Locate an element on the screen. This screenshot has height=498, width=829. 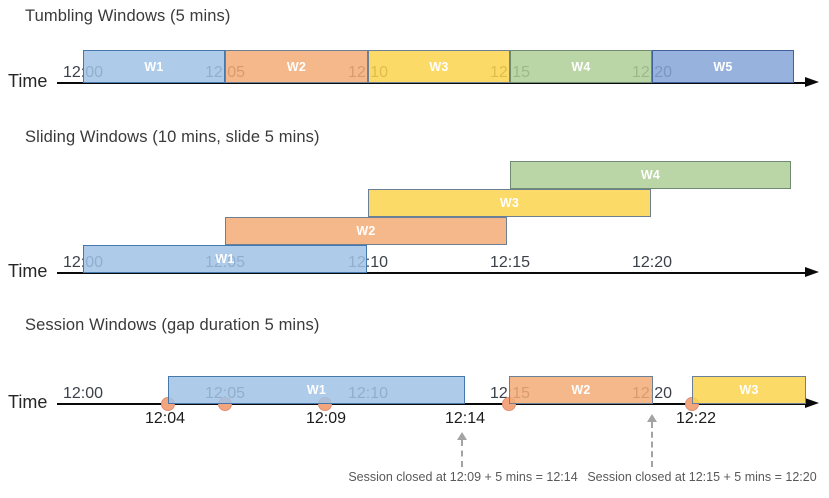
diagram-title-sliding: Sliding Windows (10 mins, slide 5 mins) is located at coordinates (172, 137).